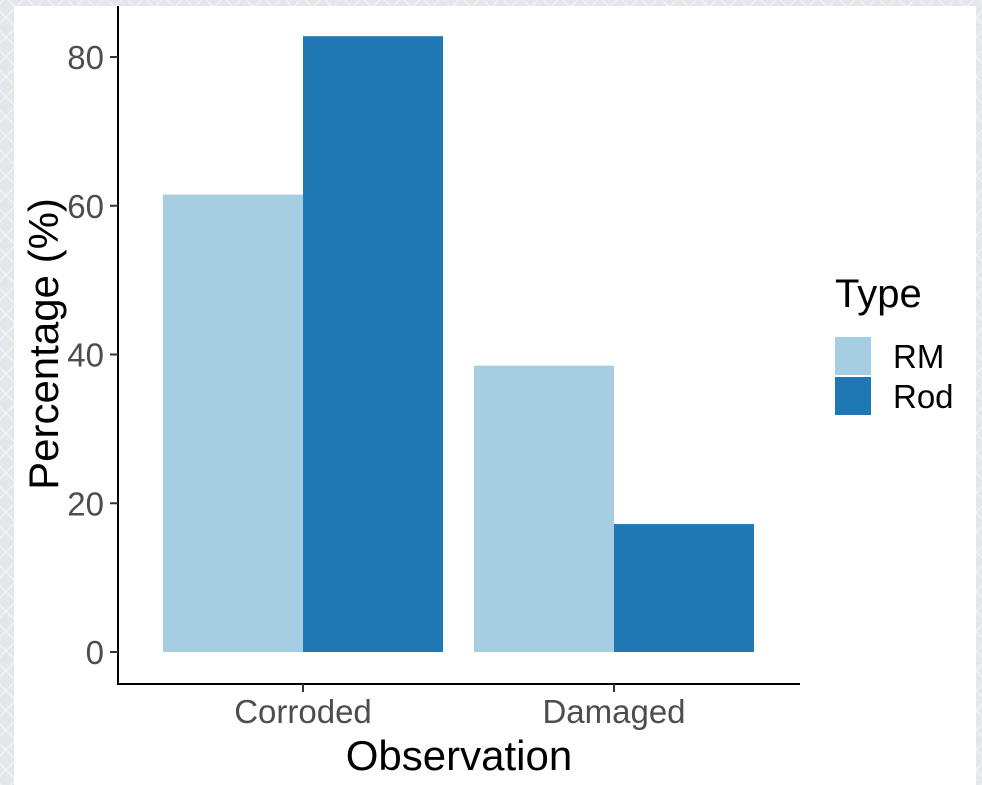 The width and height of the screenshot is (982, 785). Describe the element at coordinates (918, 356) in the screenshot. I see `legend-label-rm: RM` at that location.